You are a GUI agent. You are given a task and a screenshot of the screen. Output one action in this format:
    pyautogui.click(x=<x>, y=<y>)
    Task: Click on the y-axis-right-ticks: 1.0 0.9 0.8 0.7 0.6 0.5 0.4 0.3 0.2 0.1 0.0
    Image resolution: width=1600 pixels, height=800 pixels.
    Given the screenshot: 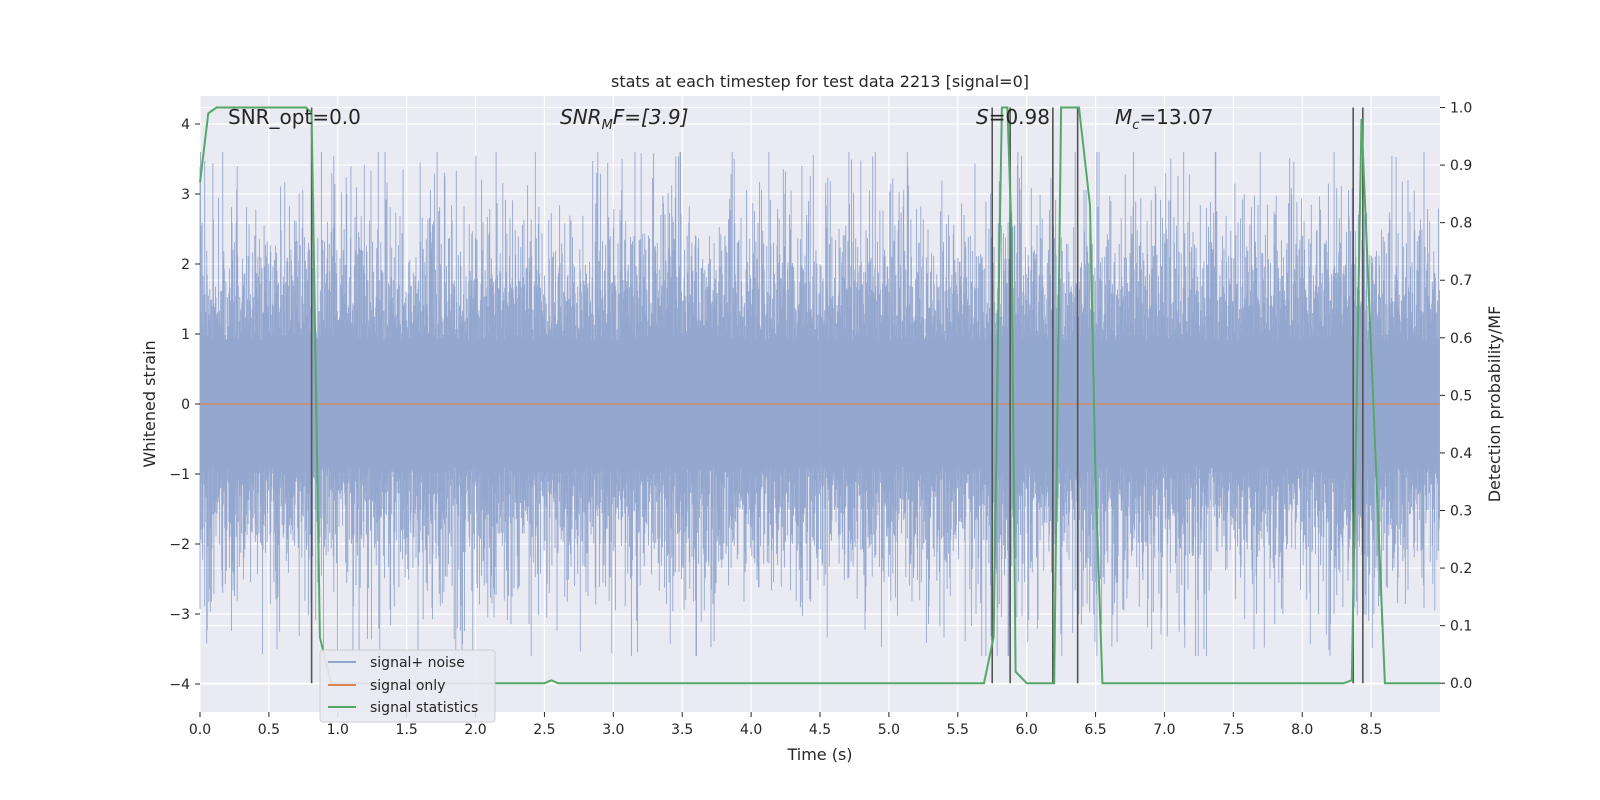 What is the action you would take?
    pyautogui.click(x=1456, y=396)
    